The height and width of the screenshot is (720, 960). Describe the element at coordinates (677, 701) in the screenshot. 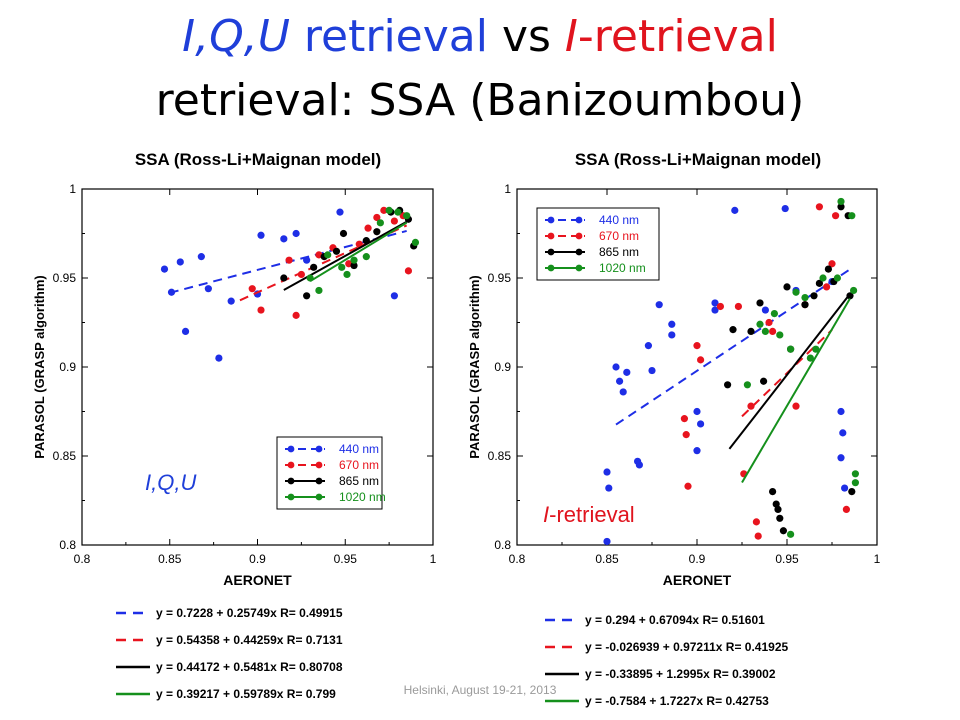

I see `equation-text-1020: y = -0.7584 + 1.7227x R= 0.42753` at that location.